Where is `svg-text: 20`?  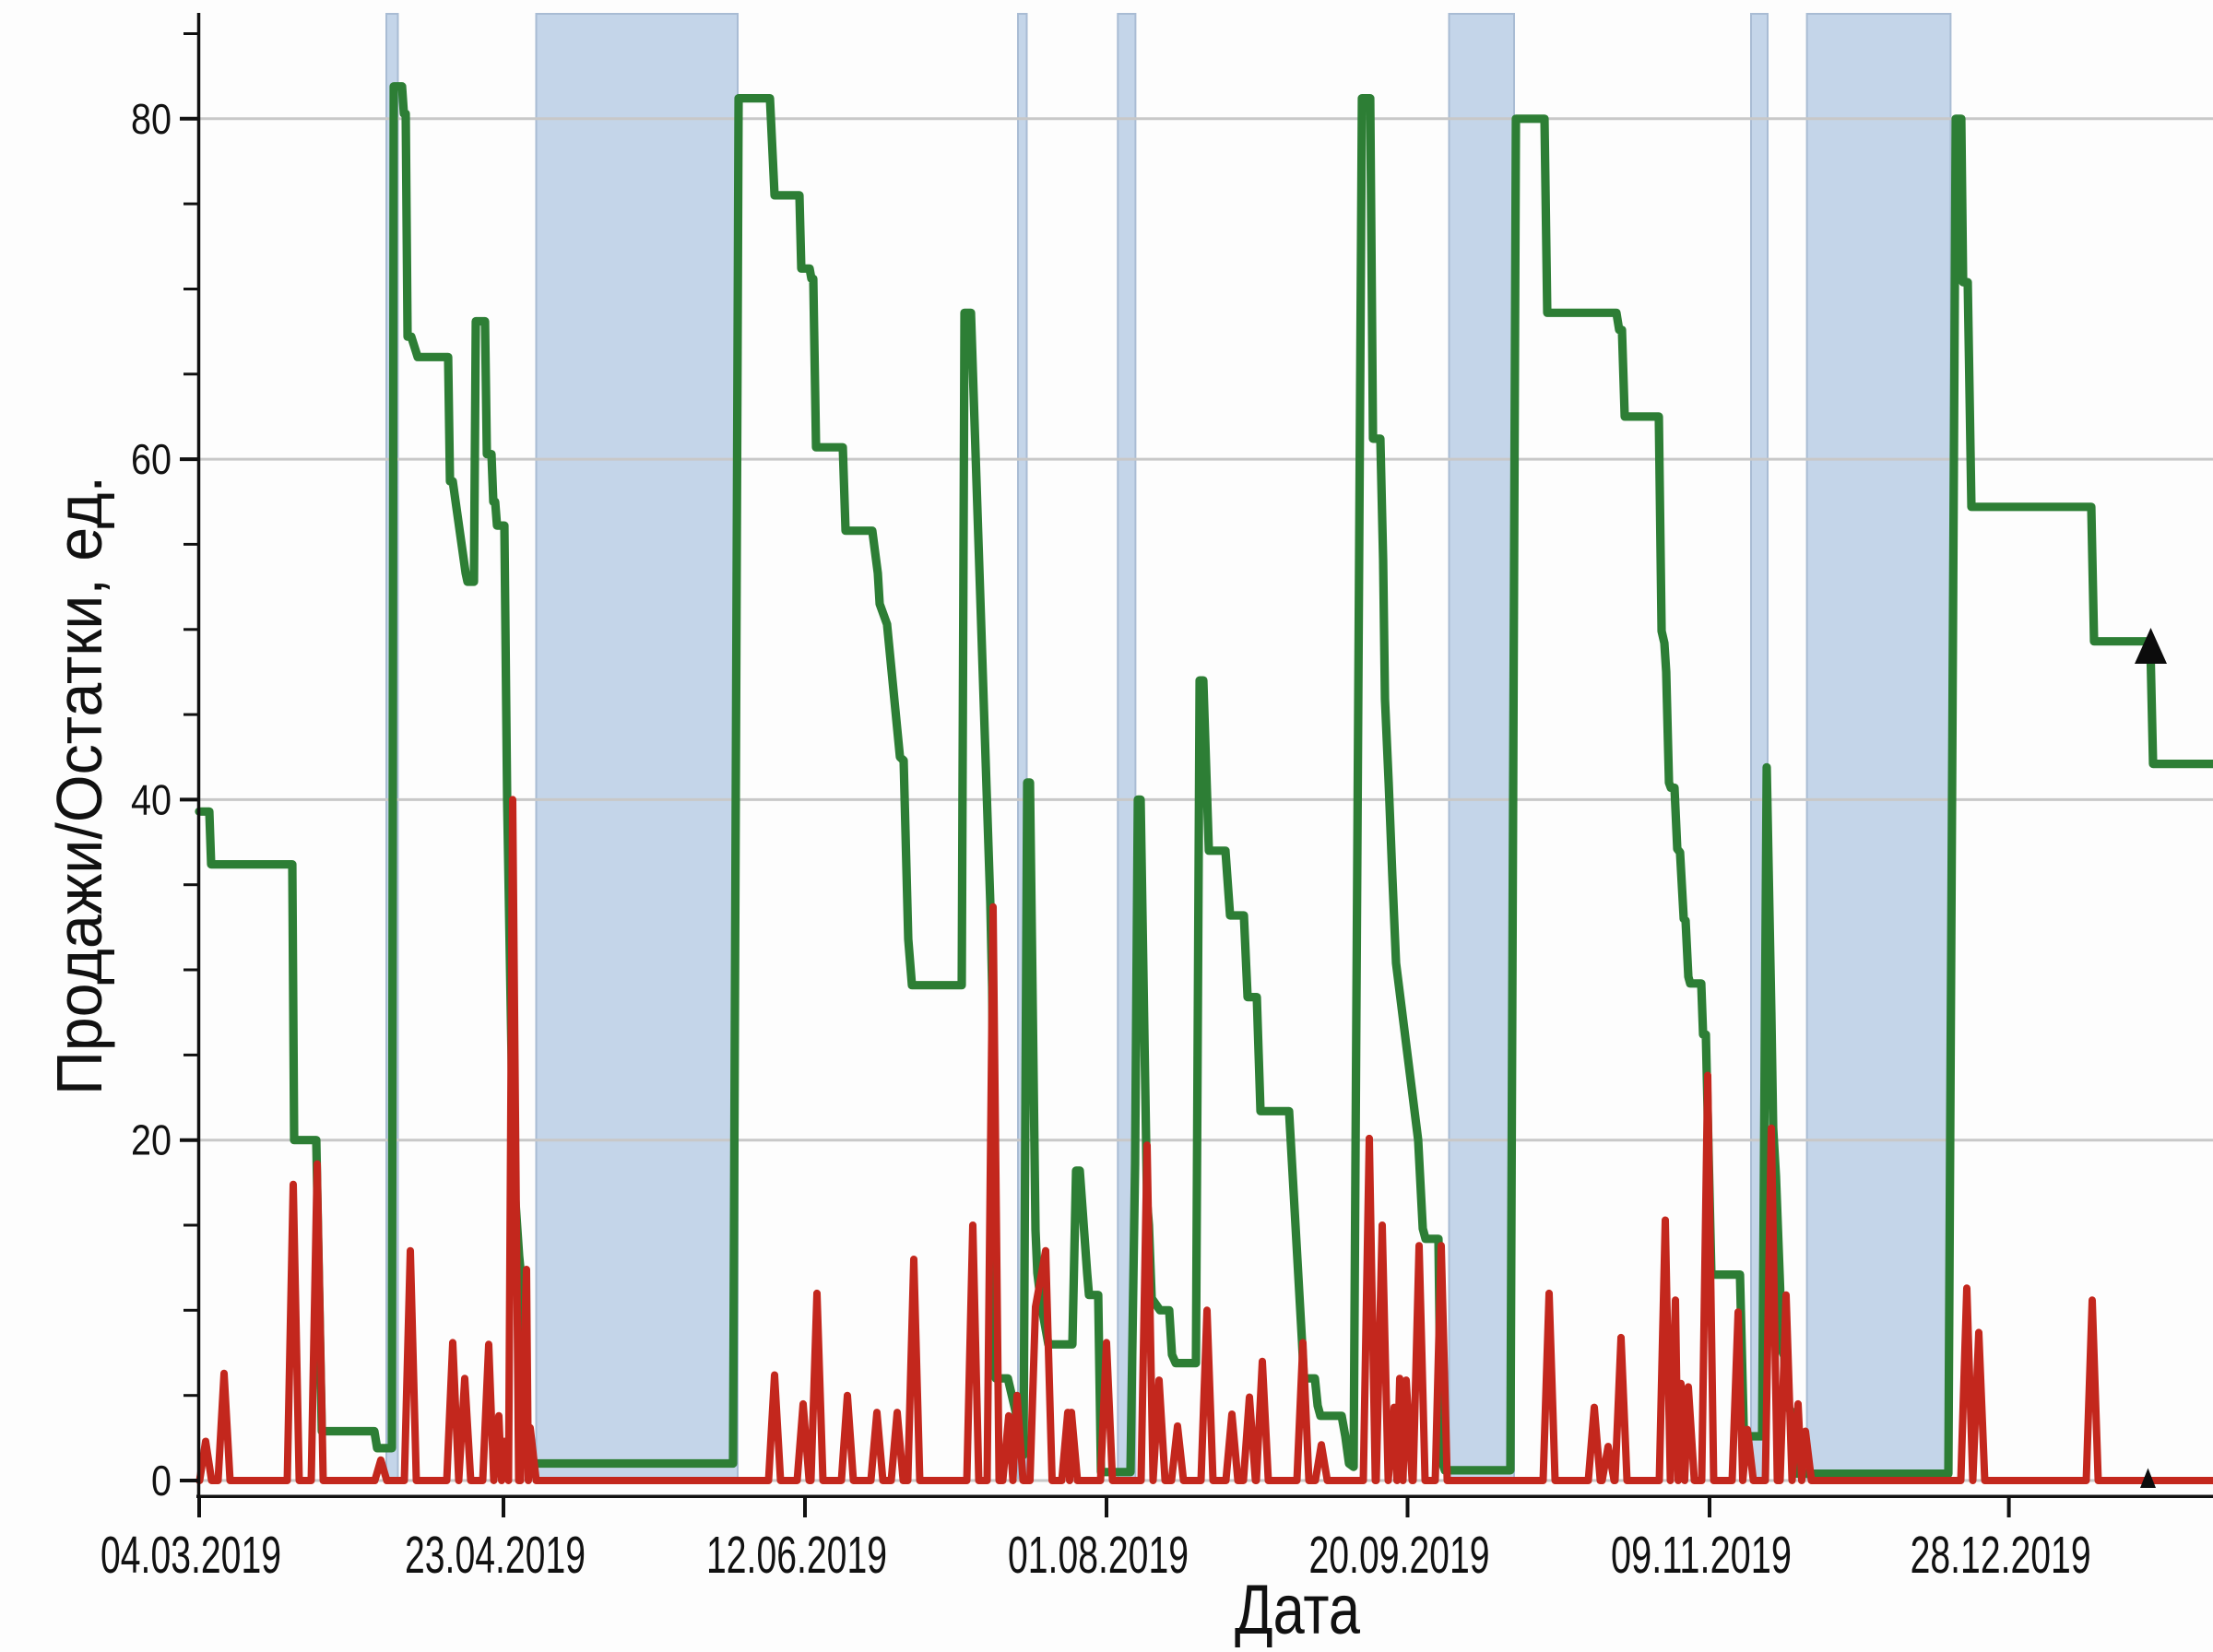 svg-text: 20 is located at coordinates (151, 1140).